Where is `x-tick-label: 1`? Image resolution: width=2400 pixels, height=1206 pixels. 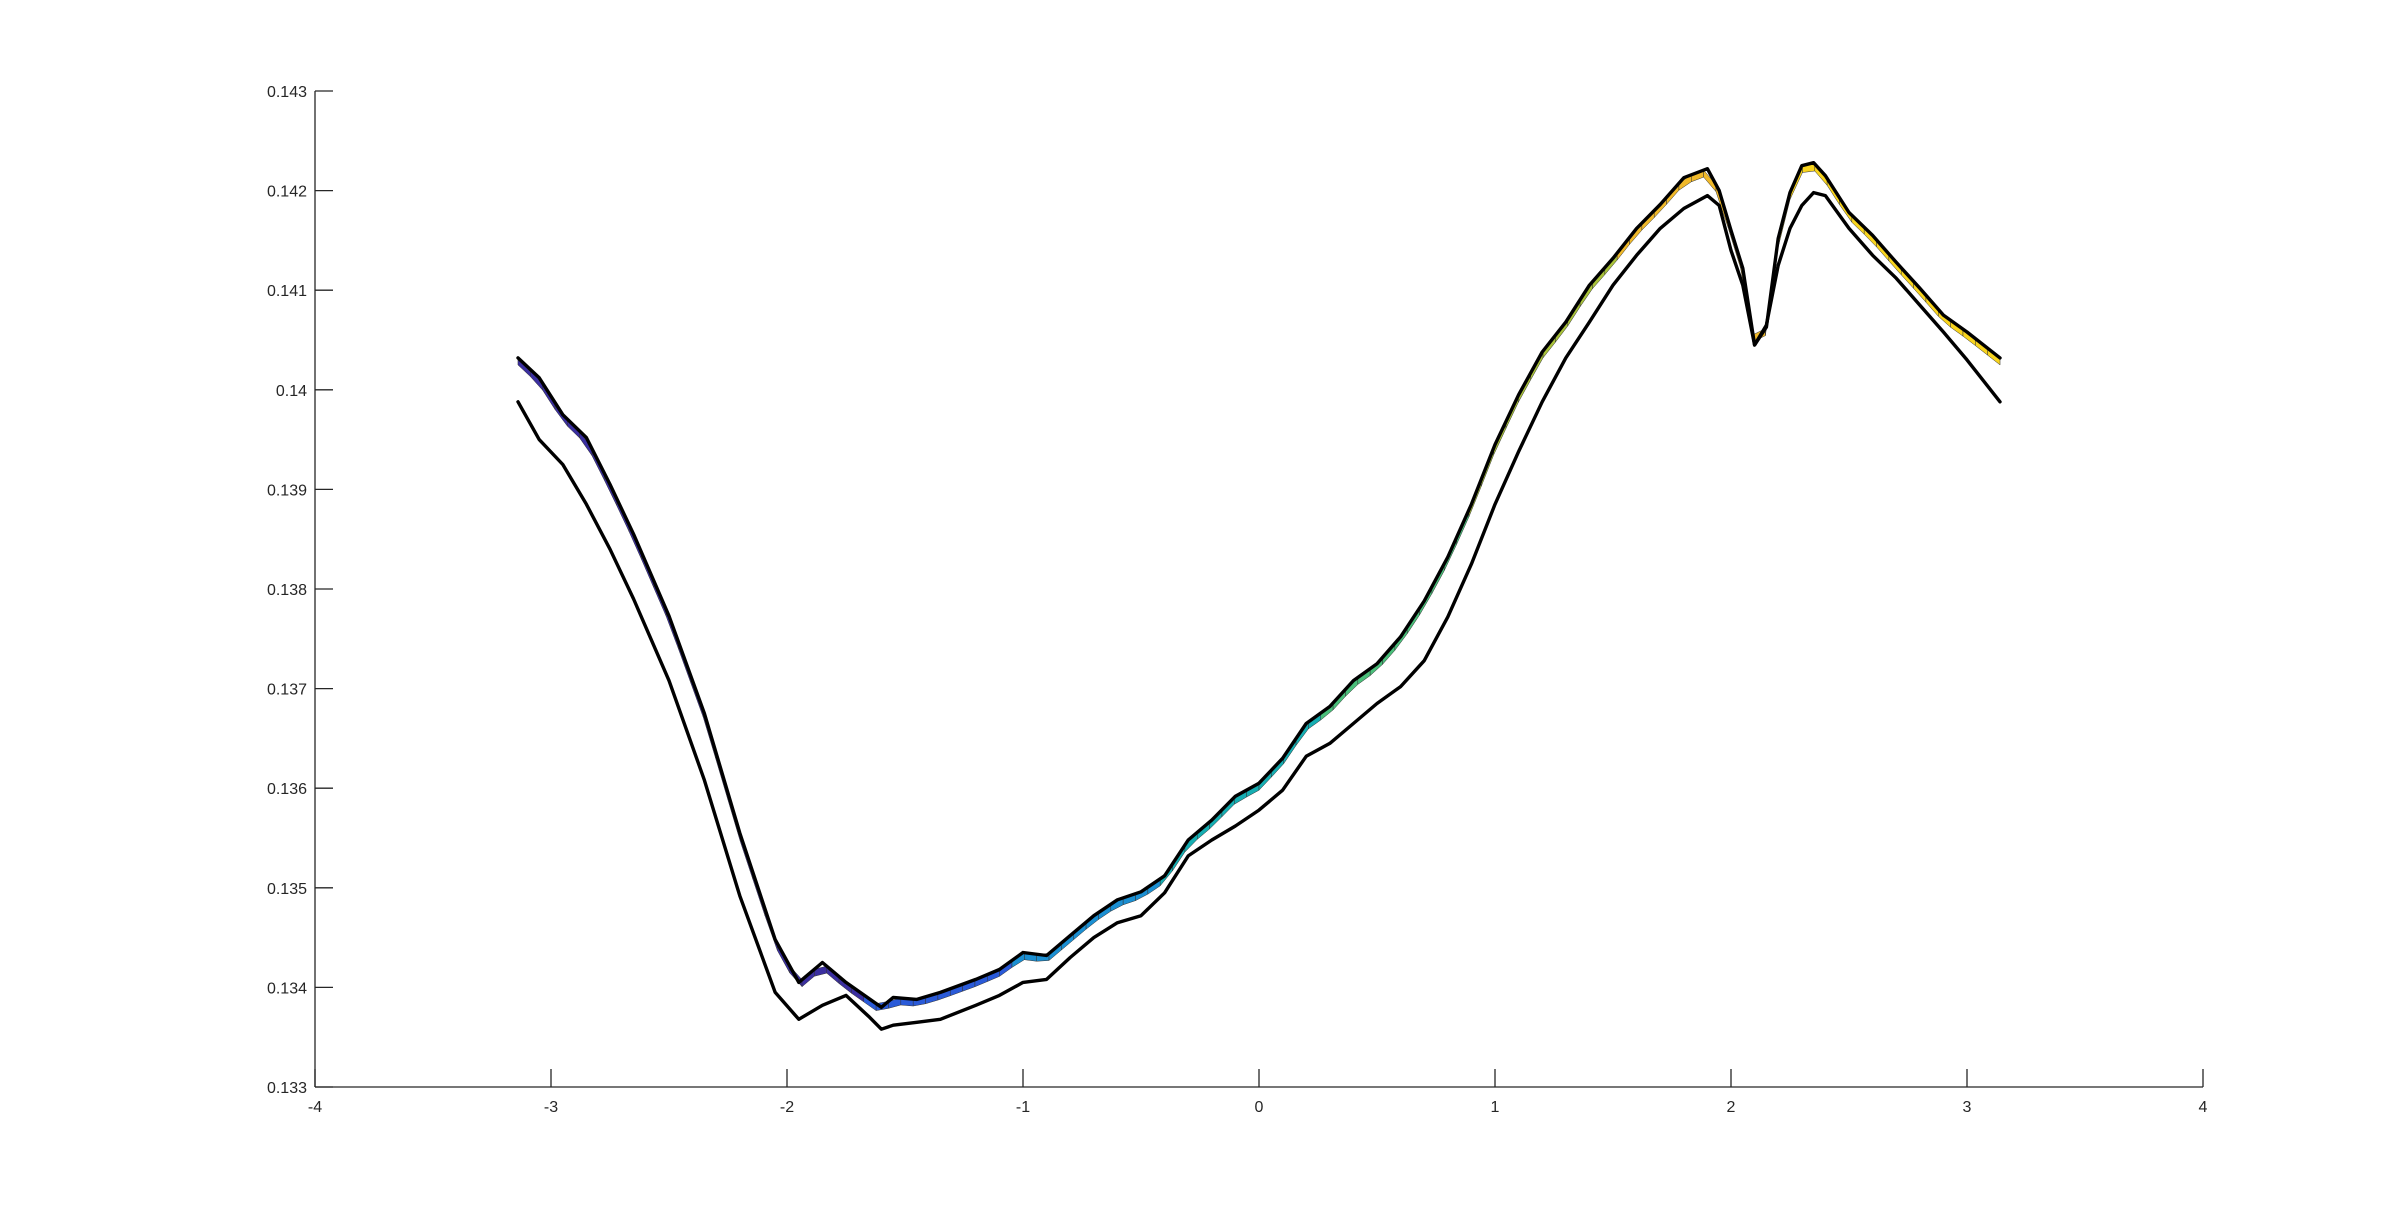 x-tick-label: 1 is located at coordinates (1495, 1107).